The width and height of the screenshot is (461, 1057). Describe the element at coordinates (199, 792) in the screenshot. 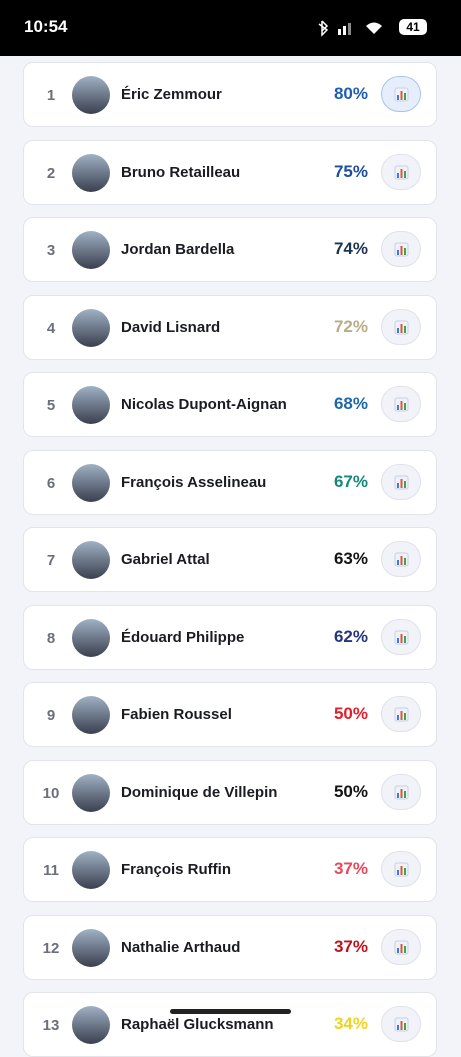

I see `candidate-name: Dominique de Villepin` at that location.